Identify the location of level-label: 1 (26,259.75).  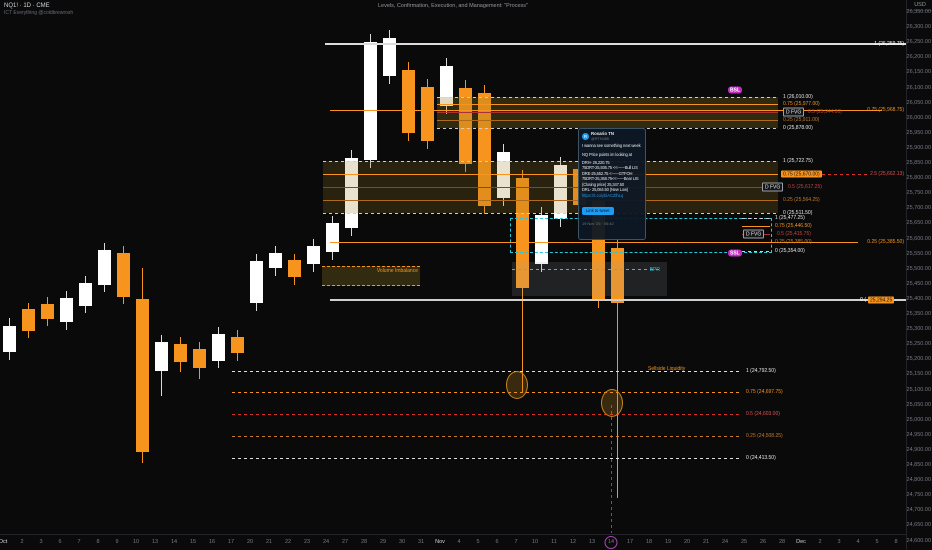
(889, 44).